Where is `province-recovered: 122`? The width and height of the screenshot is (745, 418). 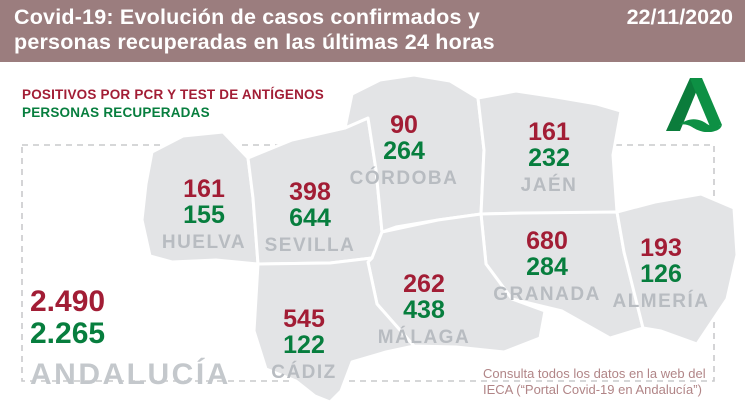 province-recovered: 122 is located at coordinates (304, 345).